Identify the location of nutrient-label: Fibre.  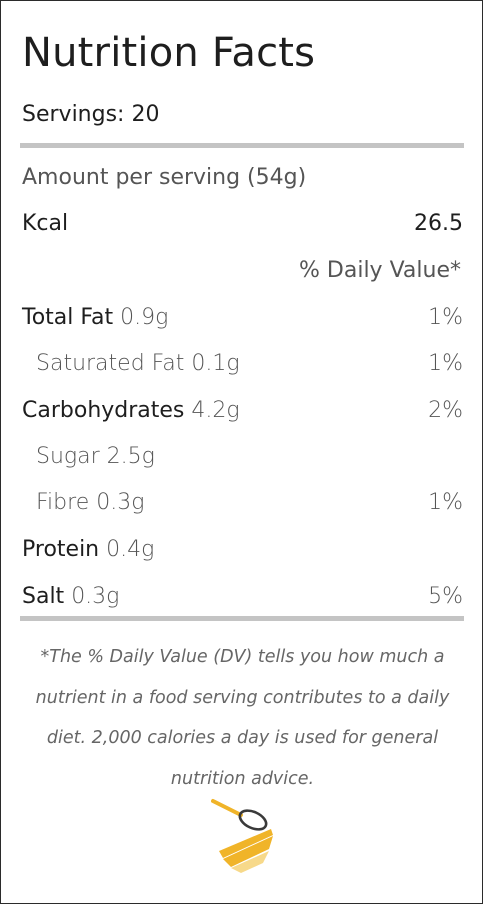
(63, 502).